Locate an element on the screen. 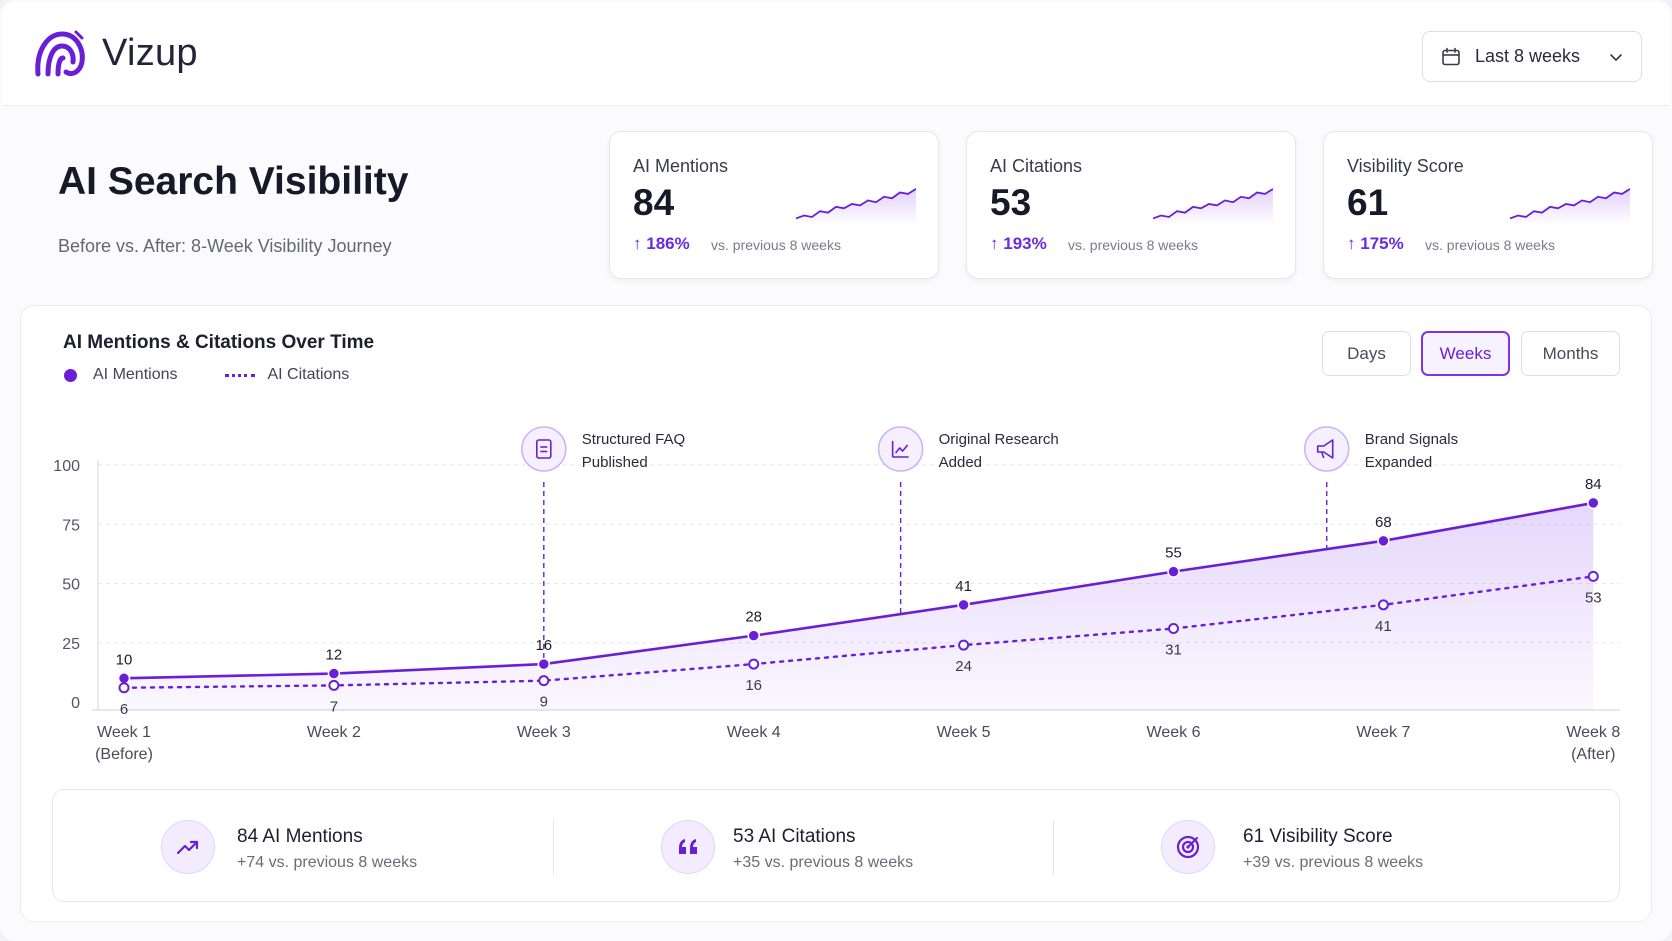 This screenshot has width=1672, height=941. document-icon is located at coordinates (543, 449).